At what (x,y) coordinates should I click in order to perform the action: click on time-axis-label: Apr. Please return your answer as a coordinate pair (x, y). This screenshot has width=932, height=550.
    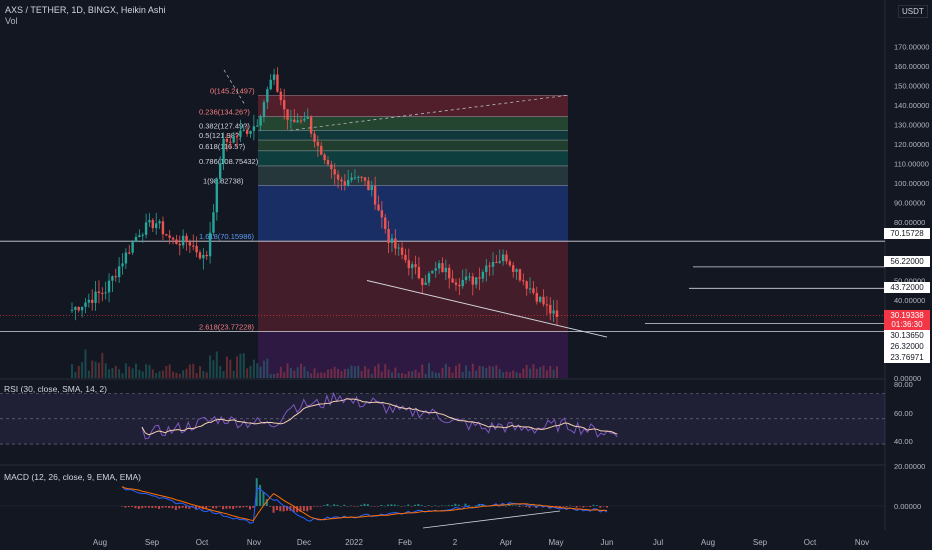
    Looking at the image, I should click on (506, 542).